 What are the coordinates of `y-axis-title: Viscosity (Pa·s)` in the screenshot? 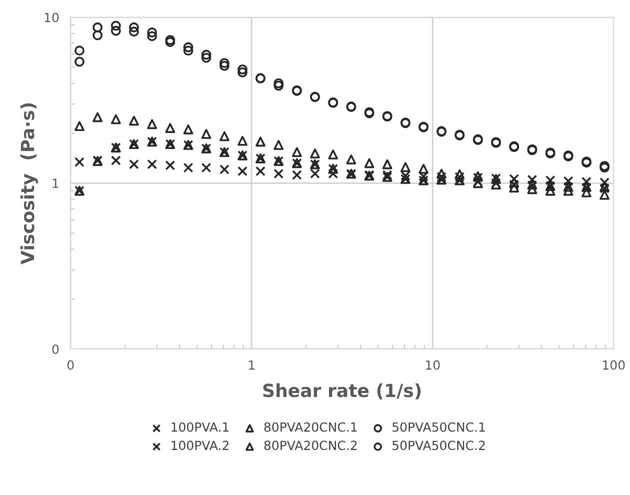 It's located at (29, 183).